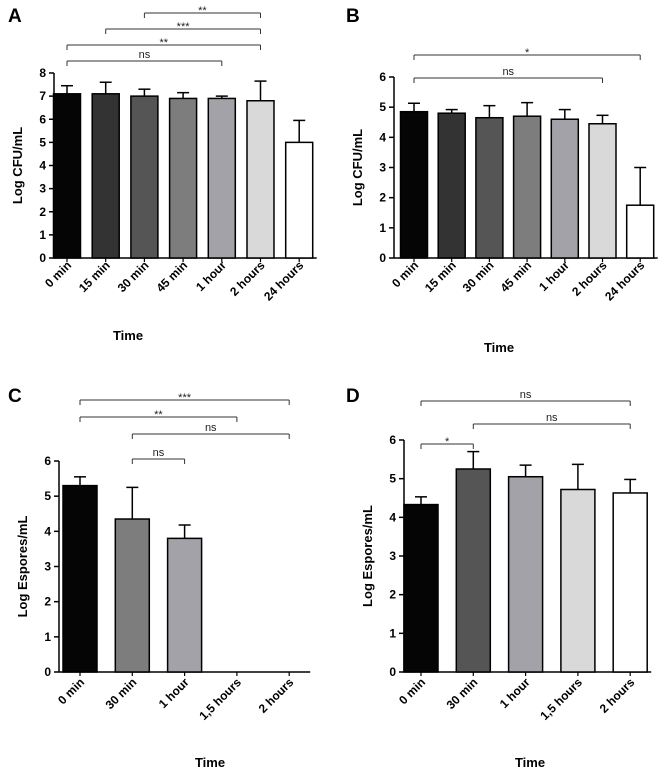 This screenshot has height=775, width=671. Describe the element at coordinates (15, 16) in the screenshot. I see `panel-letter: A` at that location.